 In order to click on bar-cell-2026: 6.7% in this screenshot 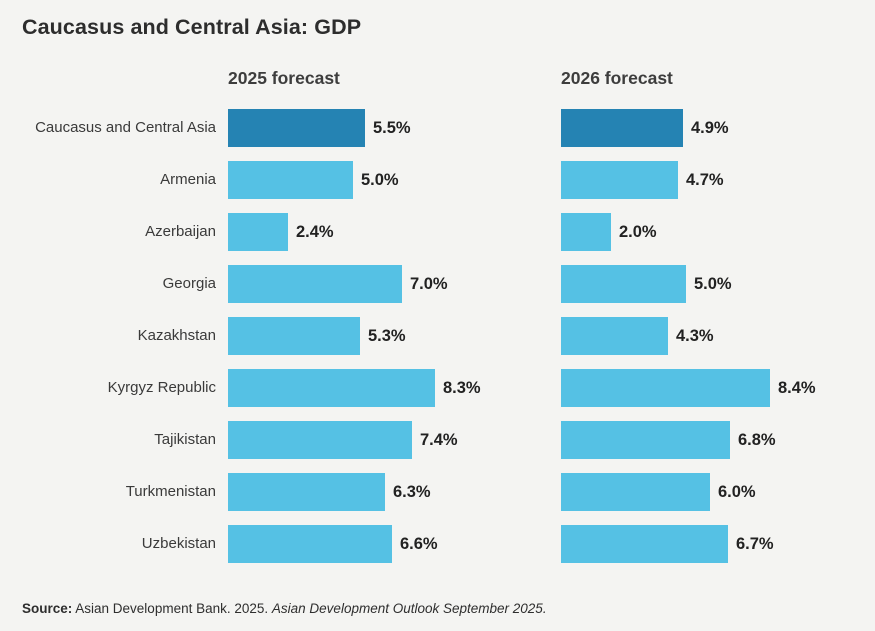, I will do `click(718, 544)`.